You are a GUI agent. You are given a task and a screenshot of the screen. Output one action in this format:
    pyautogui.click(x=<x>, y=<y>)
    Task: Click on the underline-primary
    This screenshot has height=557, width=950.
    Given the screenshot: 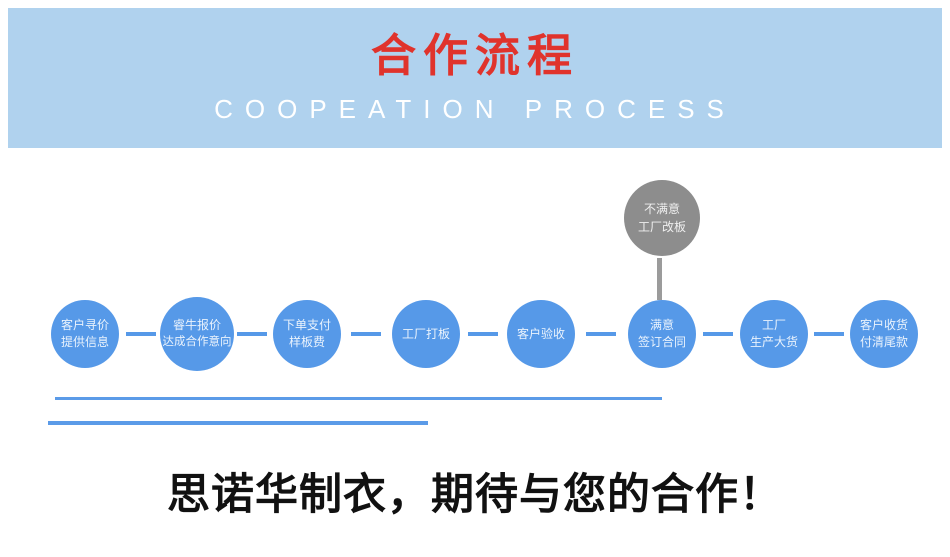 What is the action you would take?
    pyautogui.click(x=358, y=398)
    